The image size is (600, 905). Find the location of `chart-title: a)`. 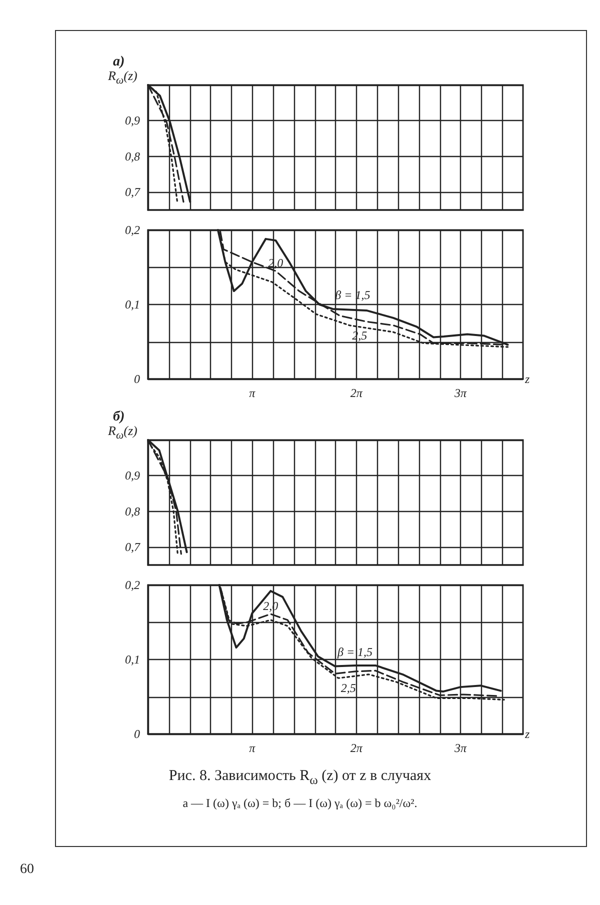

chart-title: a) is located at coordinates (119, 62).